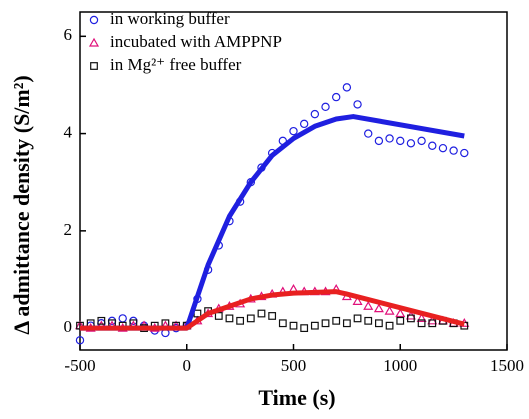  Describe the element at coordinates (176, 64) in the screenshot. I see `legend-label: in Mg²⁺ free buffer` at that location.